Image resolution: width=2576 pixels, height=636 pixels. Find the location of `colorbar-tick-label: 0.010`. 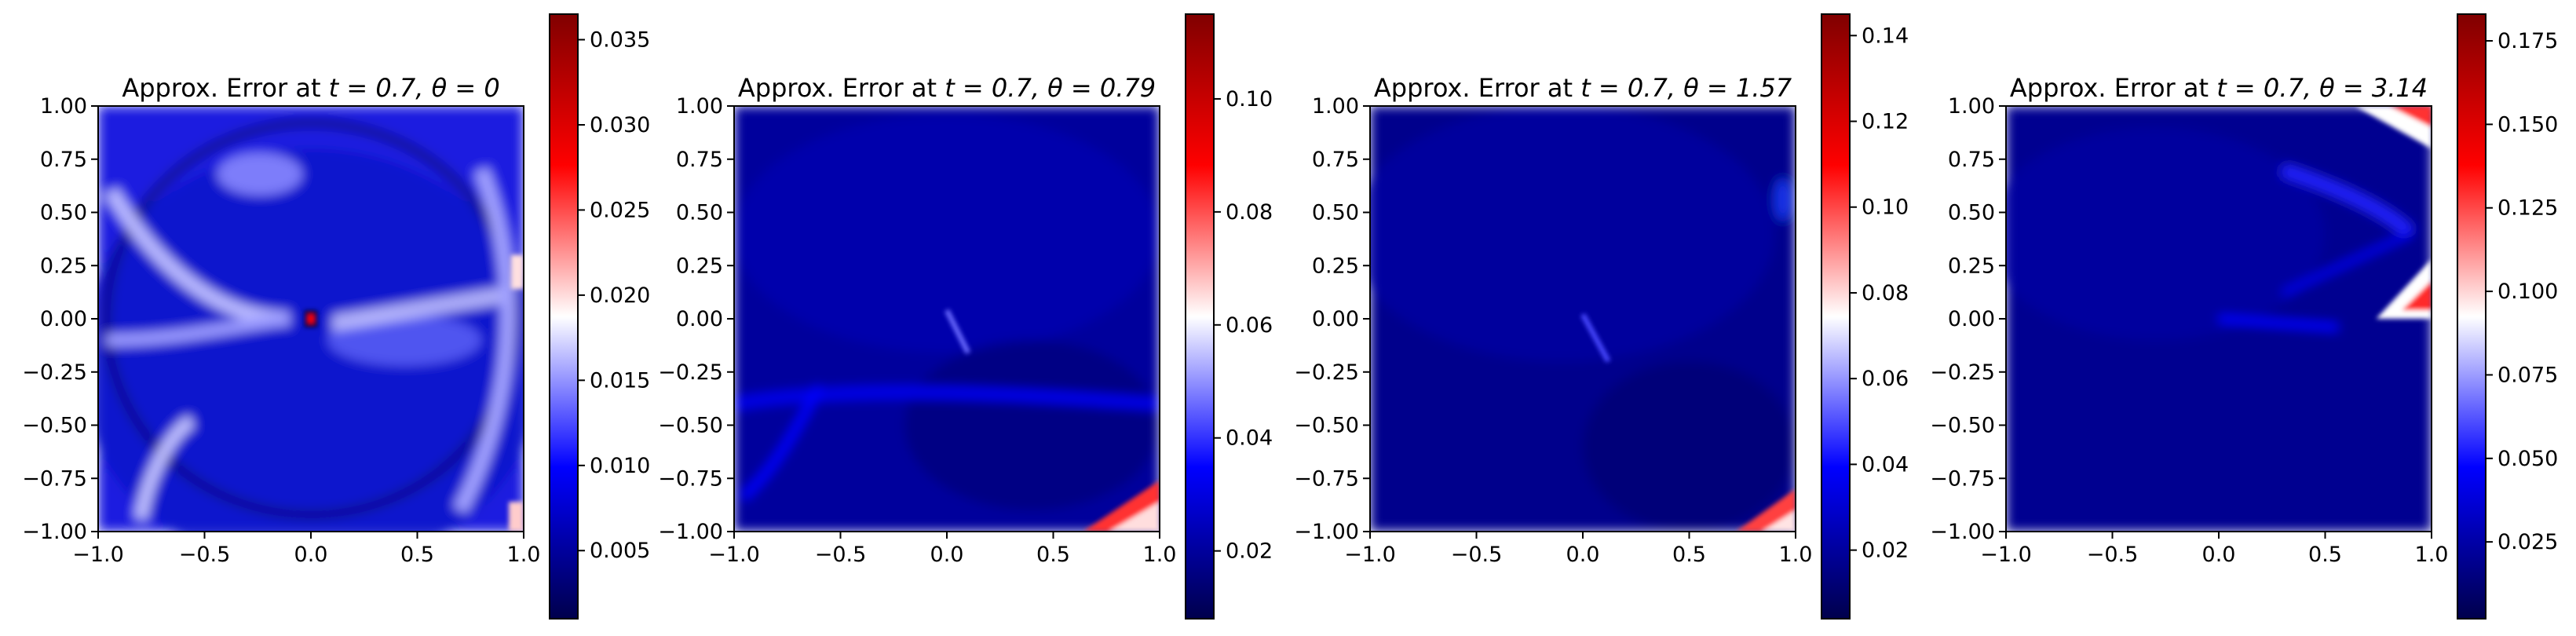

colorbar-tick-label: 0.010 is located at coordinates (620, 466).